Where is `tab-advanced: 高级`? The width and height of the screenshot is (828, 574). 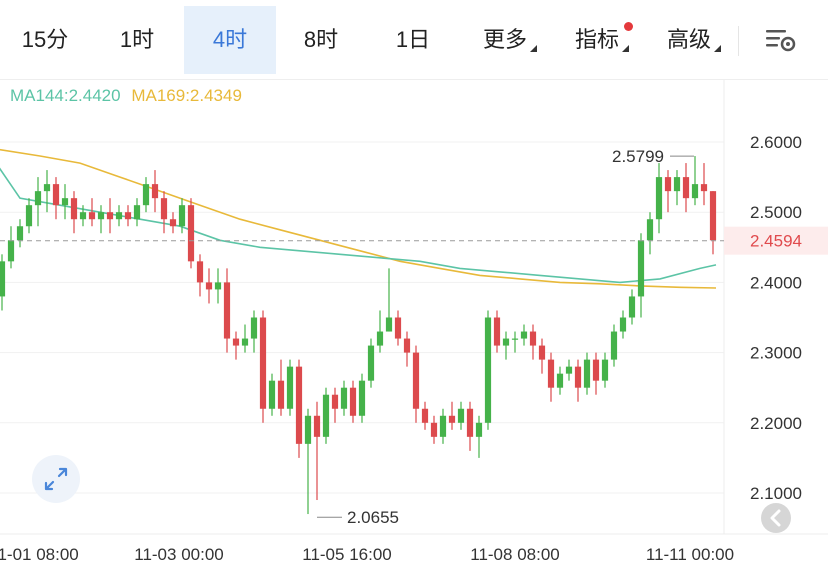
tab-advanced: 高级 is located at coordinates (689, 40).